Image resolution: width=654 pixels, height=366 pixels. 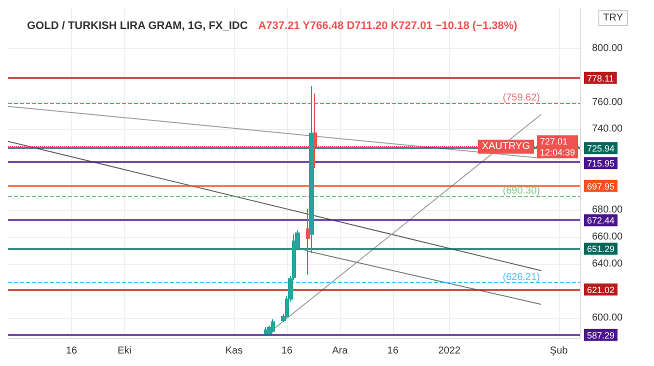 What do you see at coordinates (521, 191) in the screenshot?
I see `ref-line-label: (690.30)` at bounding box center [521, 191].